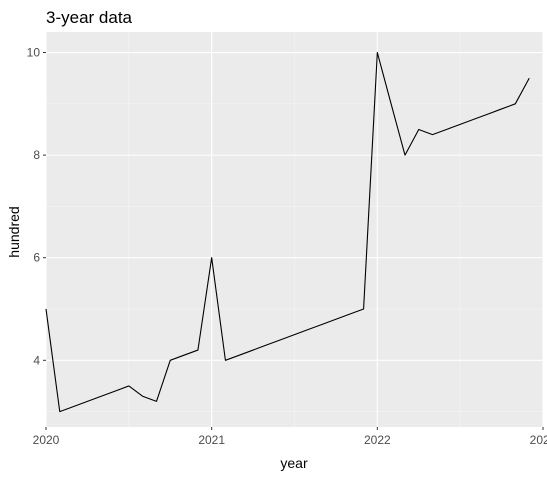 This screenshot has height=477, width=547. I want to click on y-tick-label: 6, so click(36, 258).